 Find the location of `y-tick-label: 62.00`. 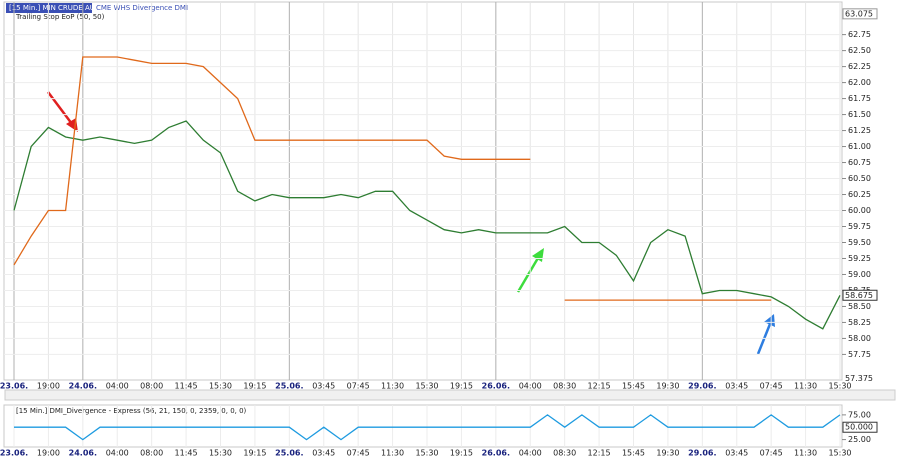

y-tick-label: 62.00 is located at coordinates (859, 82).